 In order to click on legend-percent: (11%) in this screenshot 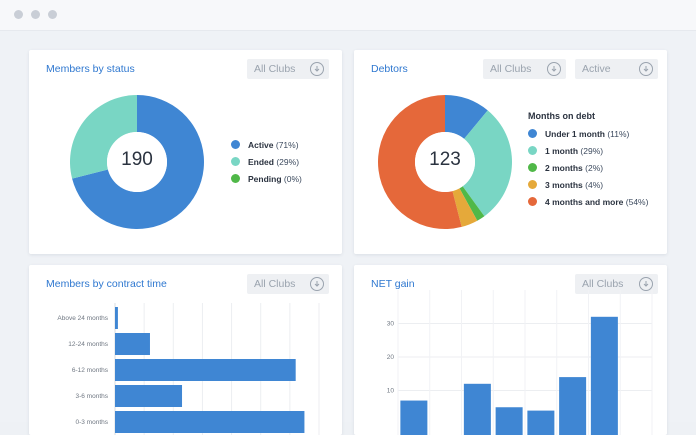, I will do `click(617, 134)`.